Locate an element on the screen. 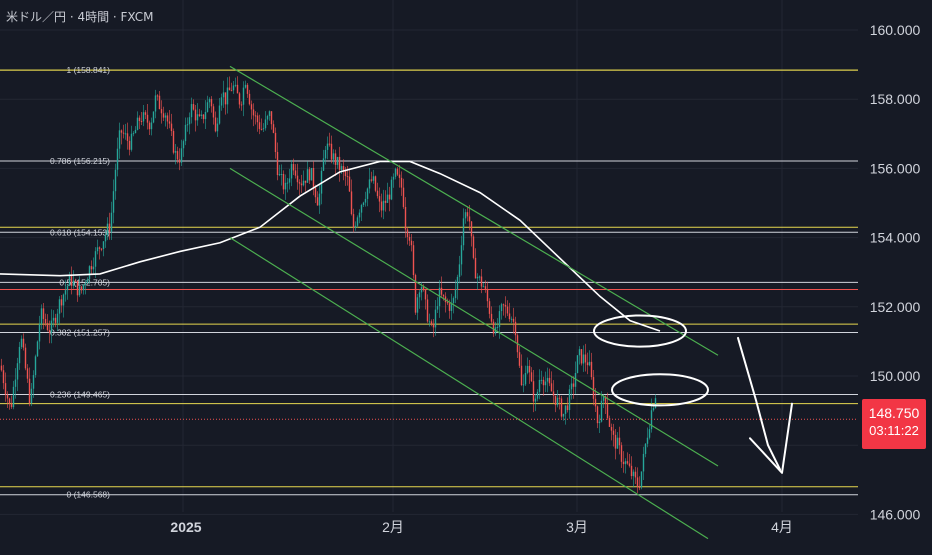 This screenshot has height=555, width=932. price-axis-label: 160.000 is located at coordinates (895, 30).